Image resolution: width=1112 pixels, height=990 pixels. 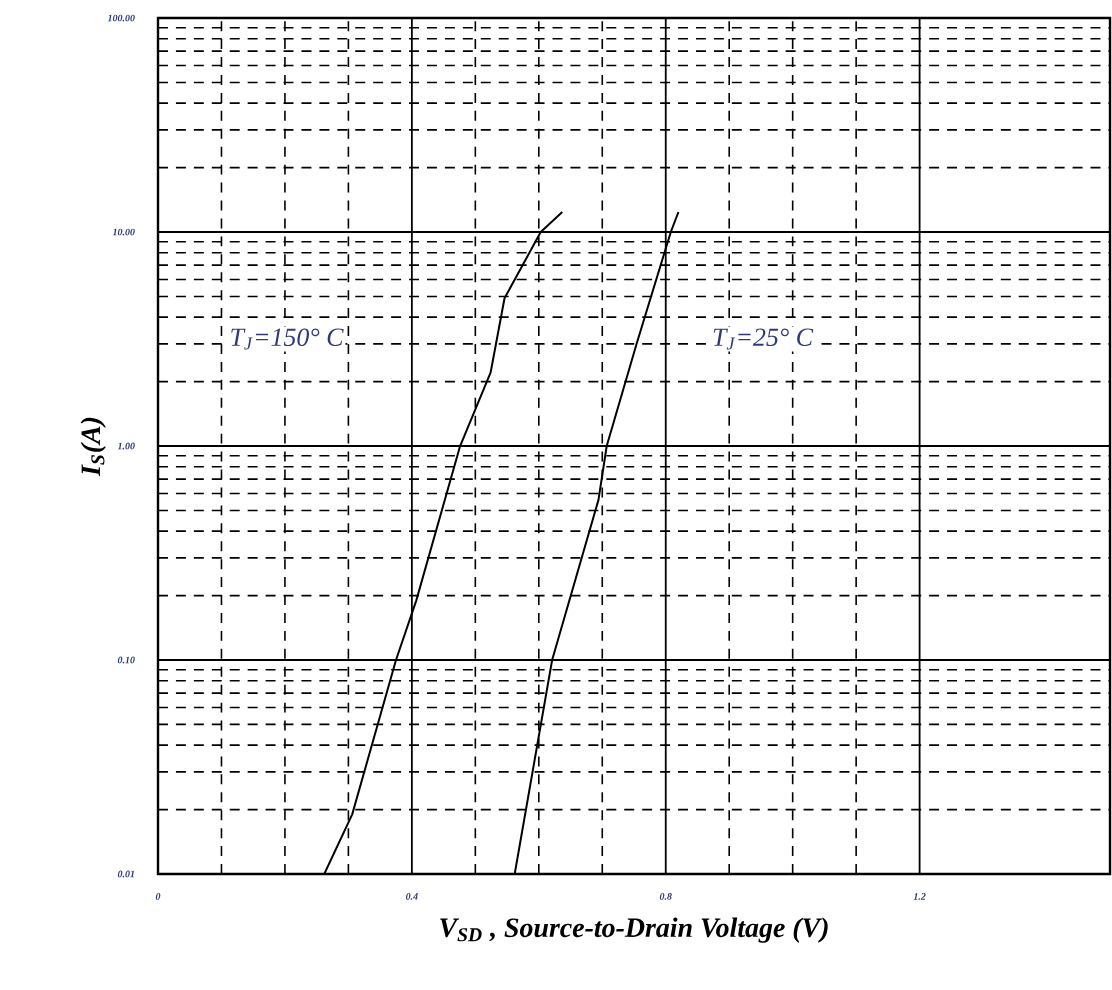 I want to click on x-axis-title: V$_{SD}$ , Source-to-Drain Voltage (V), so click(x=634, y=930).